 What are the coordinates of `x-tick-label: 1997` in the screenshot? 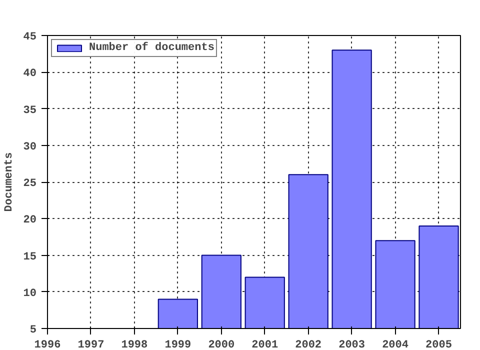 It's located at (91, 345).